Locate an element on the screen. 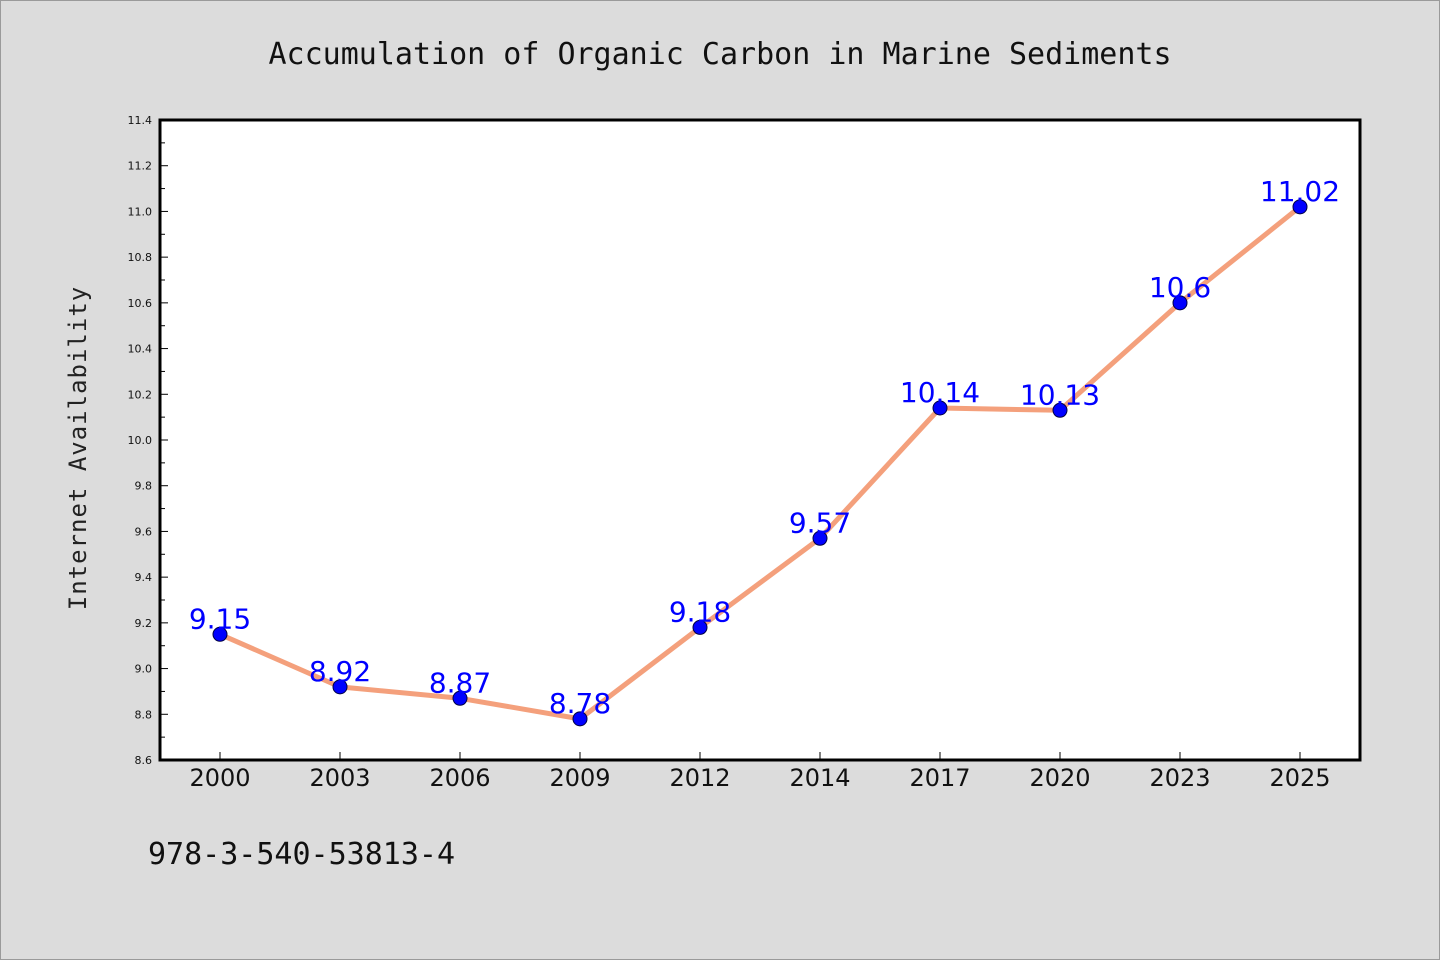 This screenshot has width=1440, height=960. y-axis-label: Internet Availability is located at coordinates (78, 448).